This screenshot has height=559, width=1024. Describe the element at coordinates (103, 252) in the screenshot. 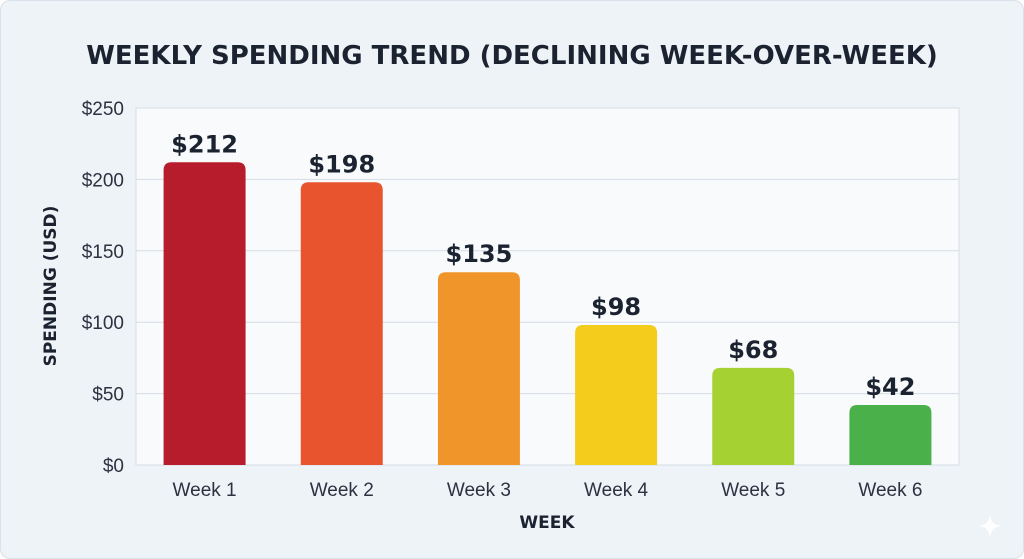

I see `y-tick-label: $150` at that location.